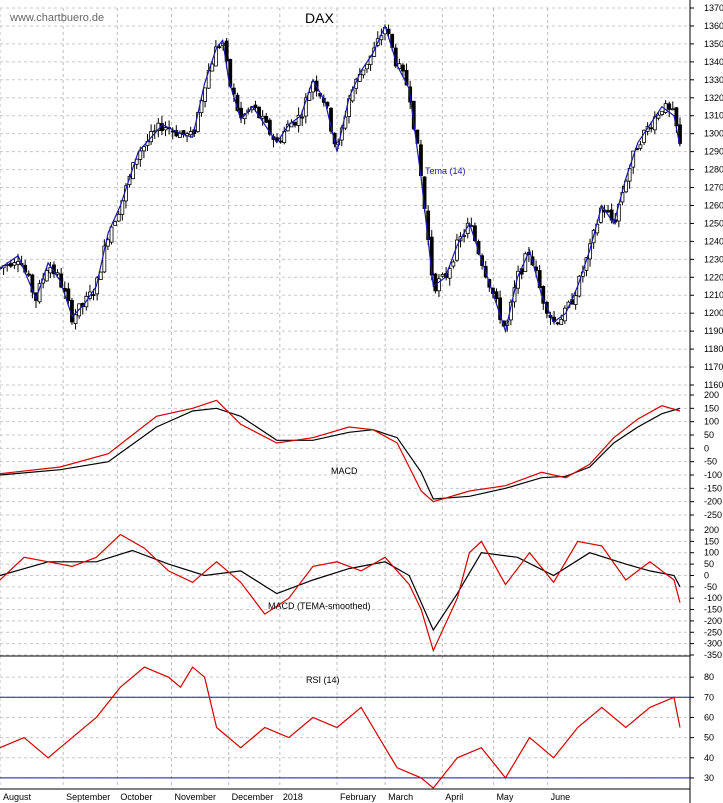  What do you see at coordinates (319, 18) in the screenshot?
I see `chart-title: DAX` at bounding box center [319, 18].